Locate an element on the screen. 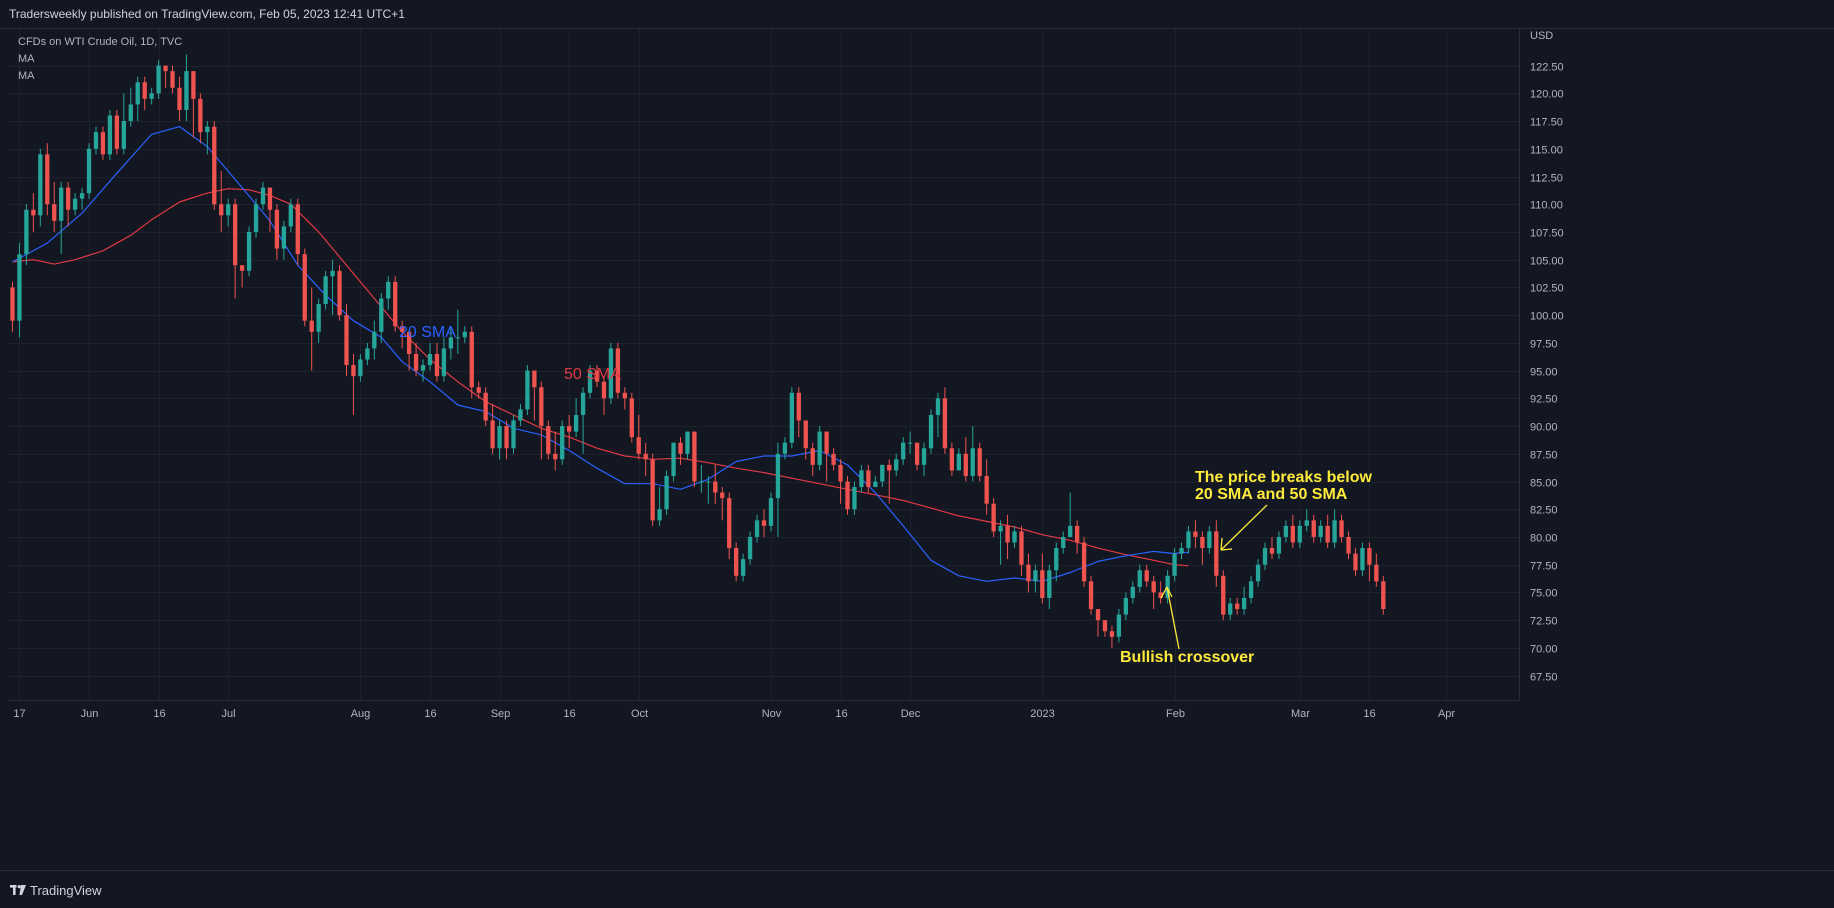  price-tick-label: 95.00 is located at coordinates (1544, 373).